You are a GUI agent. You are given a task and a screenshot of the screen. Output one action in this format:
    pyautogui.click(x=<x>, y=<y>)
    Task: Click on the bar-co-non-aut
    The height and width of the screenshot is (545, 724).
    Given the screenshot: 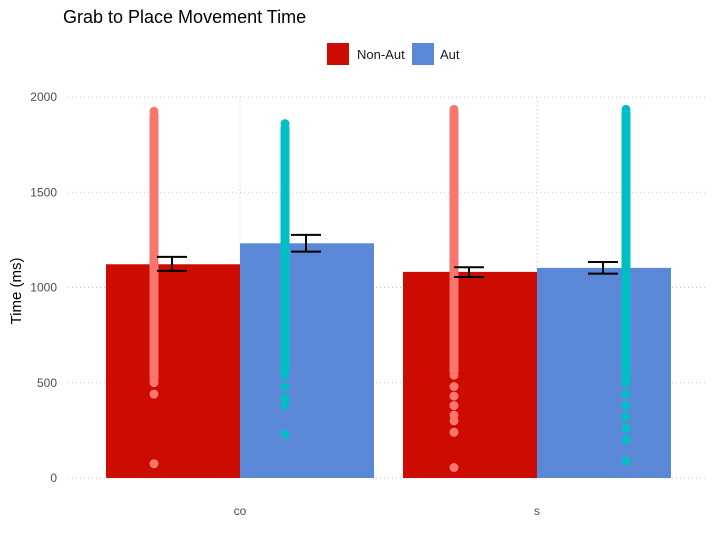 What is the action you would take?
    pyautogui.click(x=173, y=371)
    